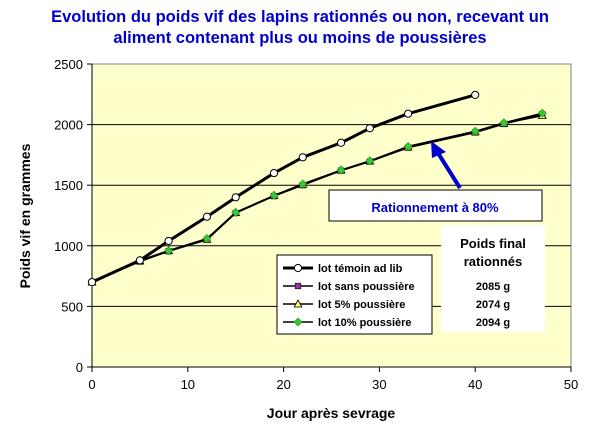 Image resolution: width=600 pixels, height=436 pixels. I want to click on y-tick-label: 0, so click(79, 367).